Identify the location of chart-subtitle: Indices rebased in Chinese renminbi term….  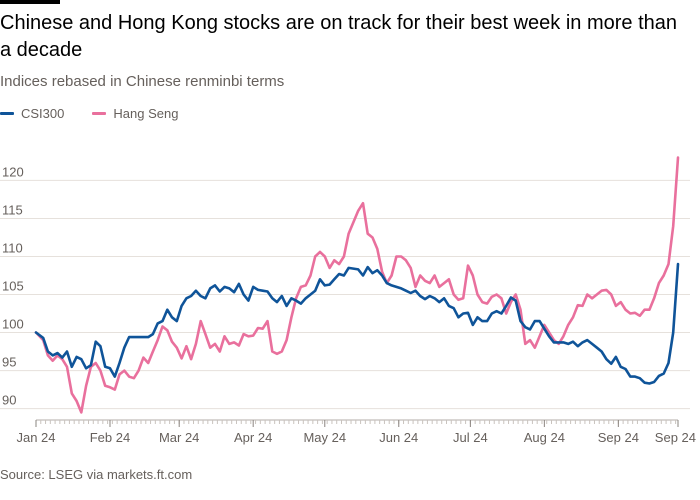
(142, 81).